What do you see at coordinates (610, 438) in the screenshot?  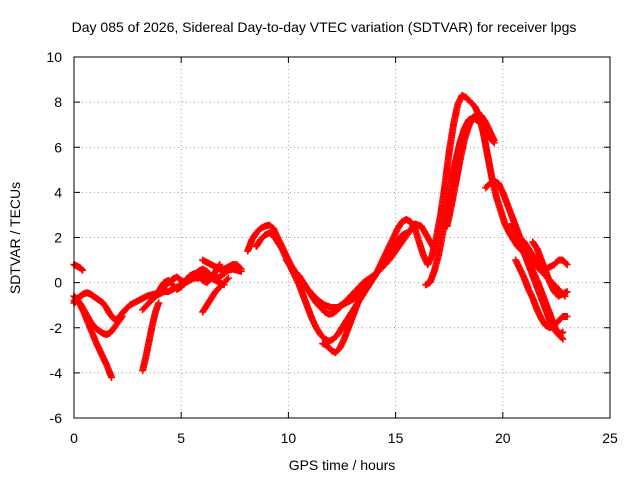 I see `x-tick-label: 25` at bounding box center [610, 438].